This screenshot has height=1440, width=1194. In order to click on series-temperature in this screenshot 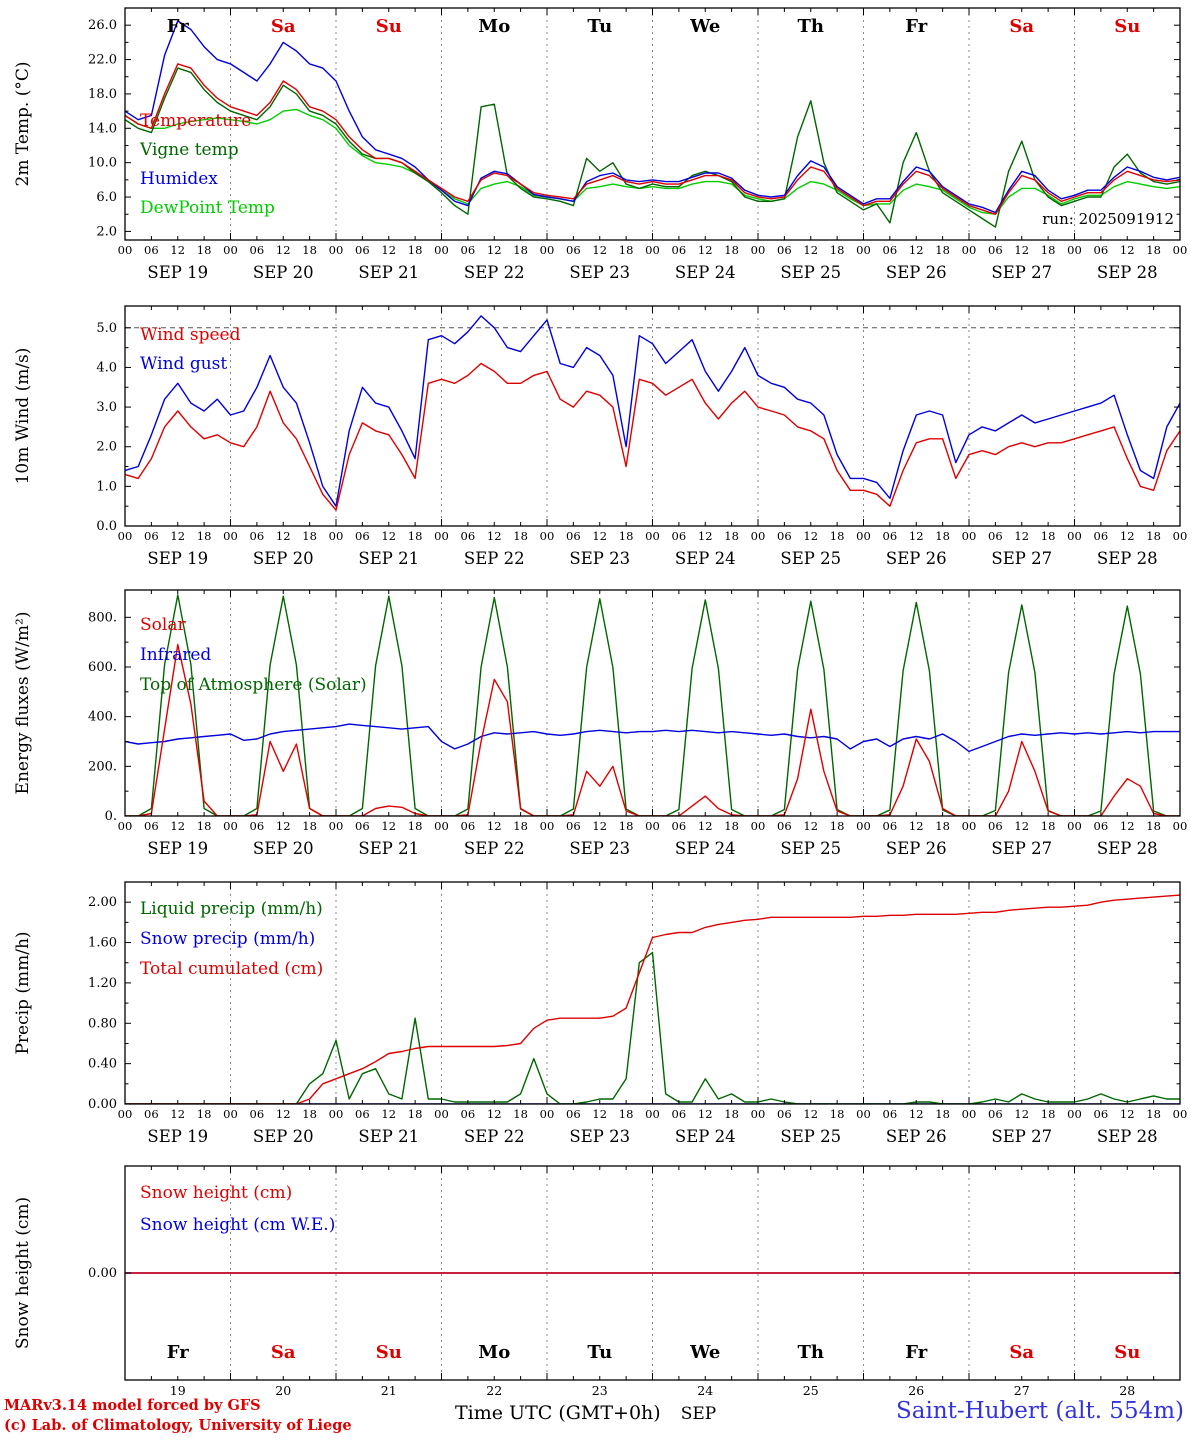, I will do `click(652, 139)`.